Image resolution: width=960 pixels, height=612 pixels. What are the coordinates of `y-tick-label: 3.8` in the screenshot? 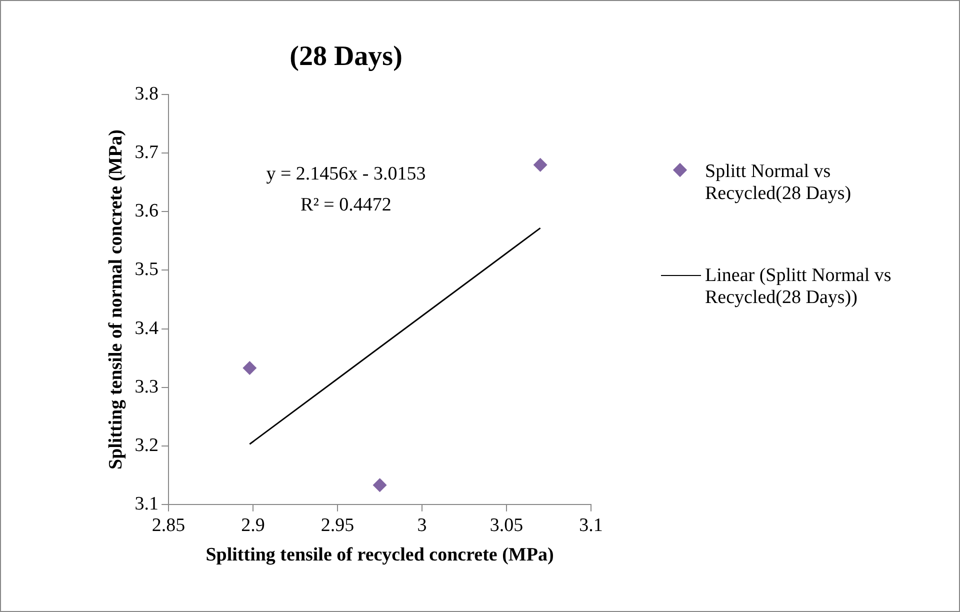 It's located at (146, 94).